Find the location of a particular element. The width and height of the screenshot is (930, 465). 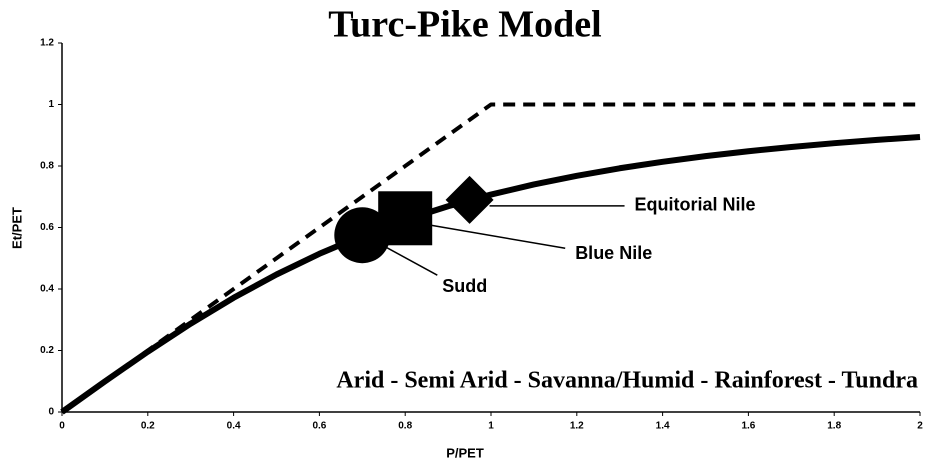

y-tick-label: 0 is located at coordinates (51, 412).